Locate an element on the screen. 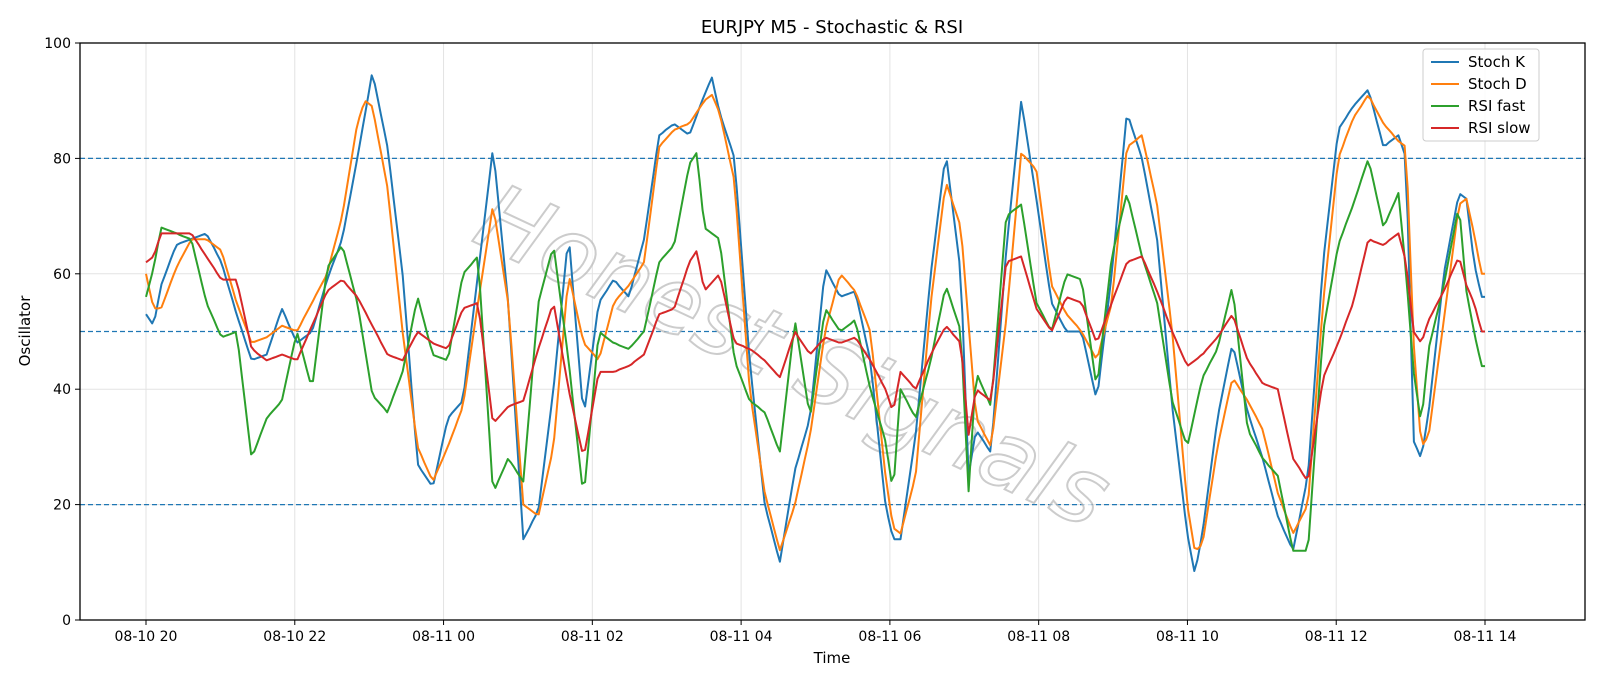  legend: Stoch K Stoch D RSI fast RSI slow is located at coordinates (1481, 95).